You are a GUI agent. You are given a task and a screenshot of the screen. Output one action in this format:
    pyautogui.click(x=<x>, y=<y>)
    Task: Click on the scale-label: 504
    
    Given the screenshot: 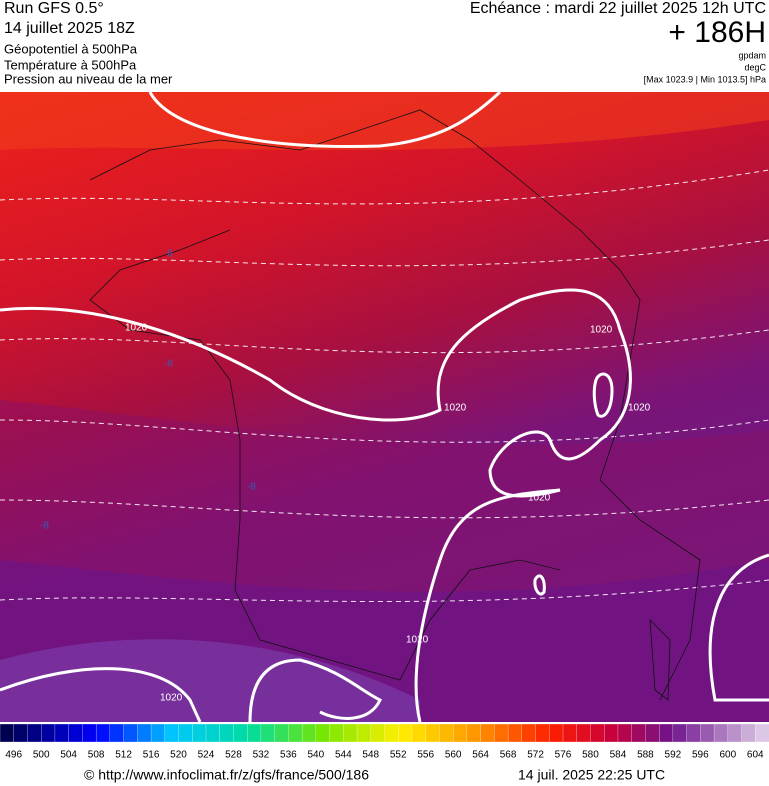 What is the action you would take?
    pyautogui.click(x=68, y=755)
    